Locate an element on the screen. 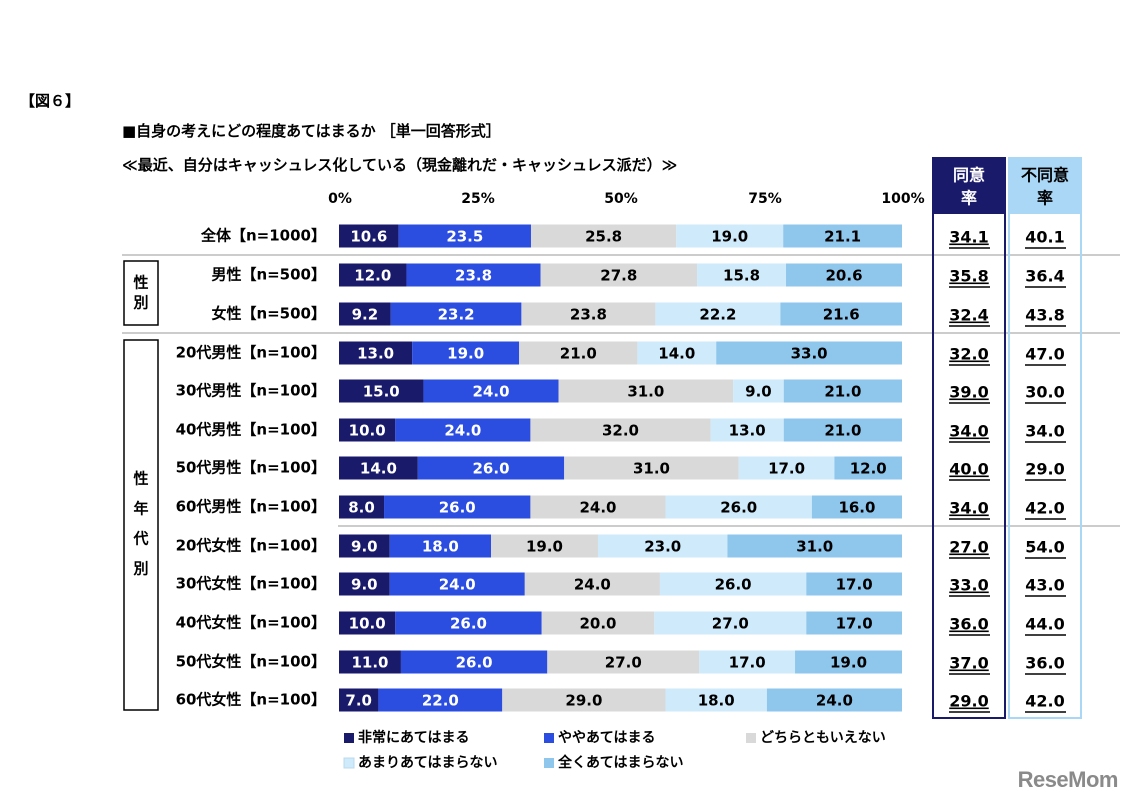 Image resolution: width=1130 pixels, height=807 pixels. group-label-age-gender: 別 is located at coordinates (140, 569).